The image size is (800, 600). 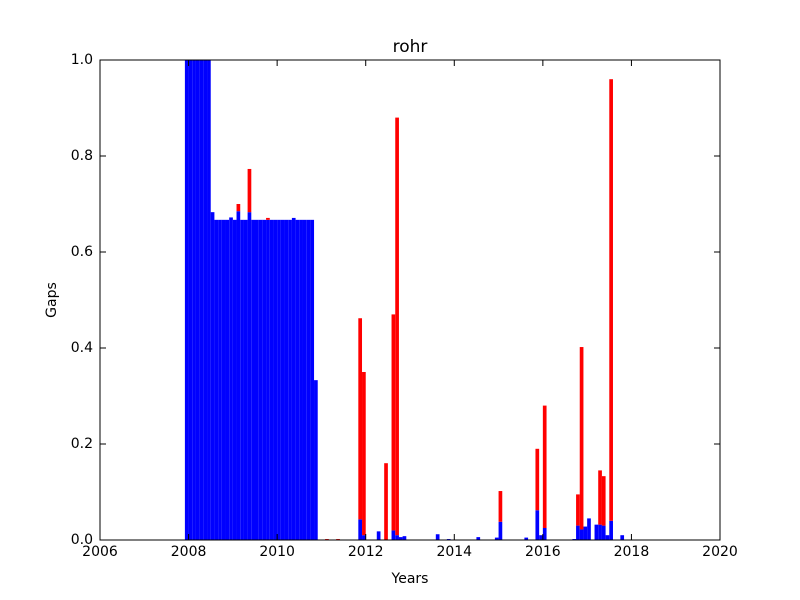 What do you see at coordinates (632, 552) in the screenshot?
I see `x-tick-label: 2018` at bounding box center [632, 552].